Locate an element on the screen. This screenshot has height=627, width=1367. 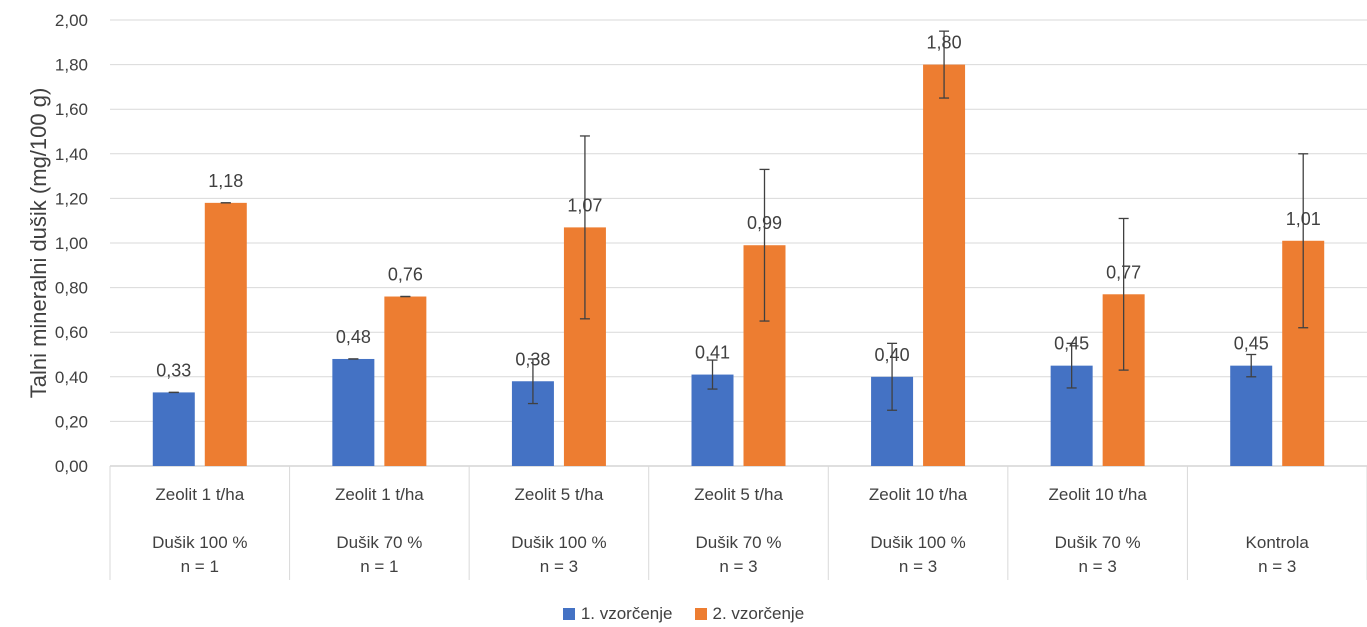
data-label-series-2: 1,01 is located at coordinates (1303, 219).